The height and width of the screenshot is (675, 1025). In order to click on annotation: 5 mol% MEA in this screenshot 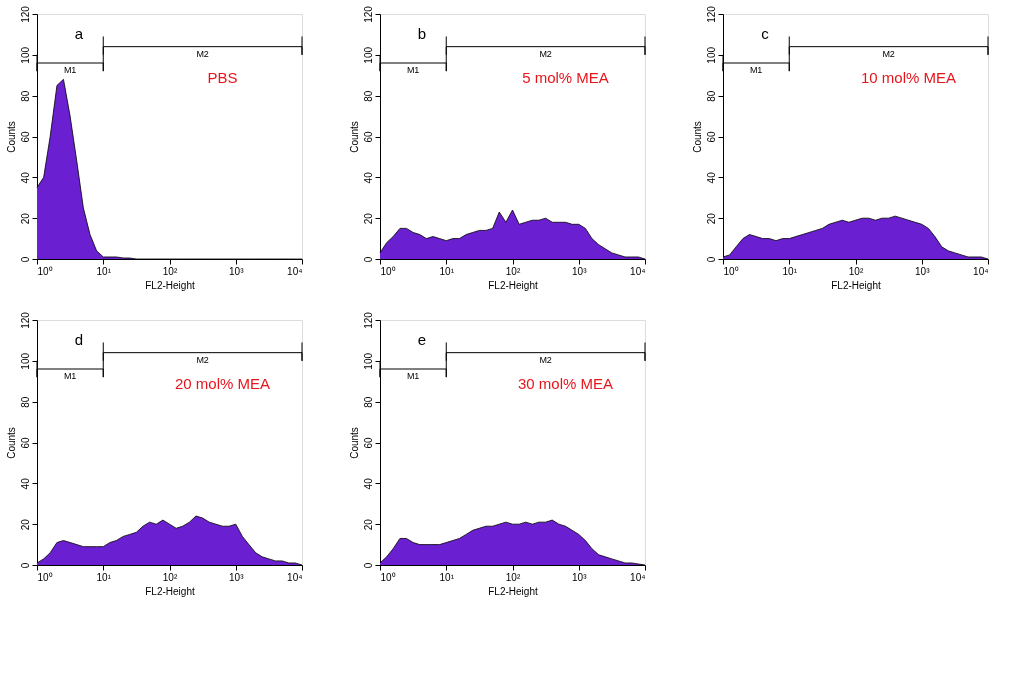, I will do `click(565, 77)`.